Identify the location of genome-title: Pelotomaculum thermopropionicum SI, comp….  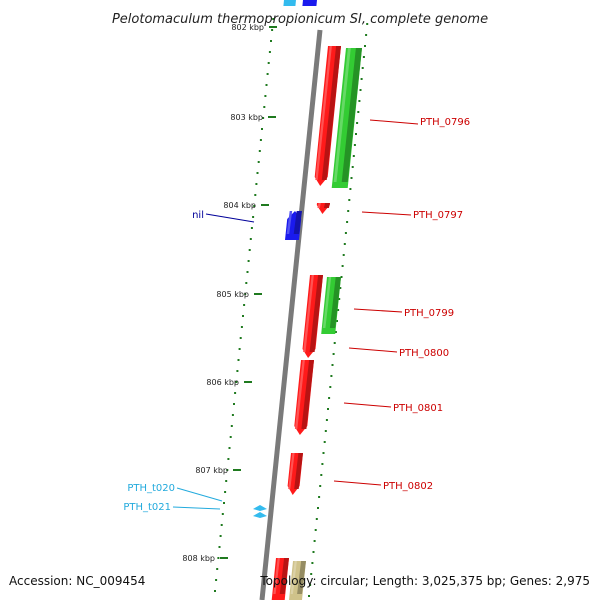
(300, 19).